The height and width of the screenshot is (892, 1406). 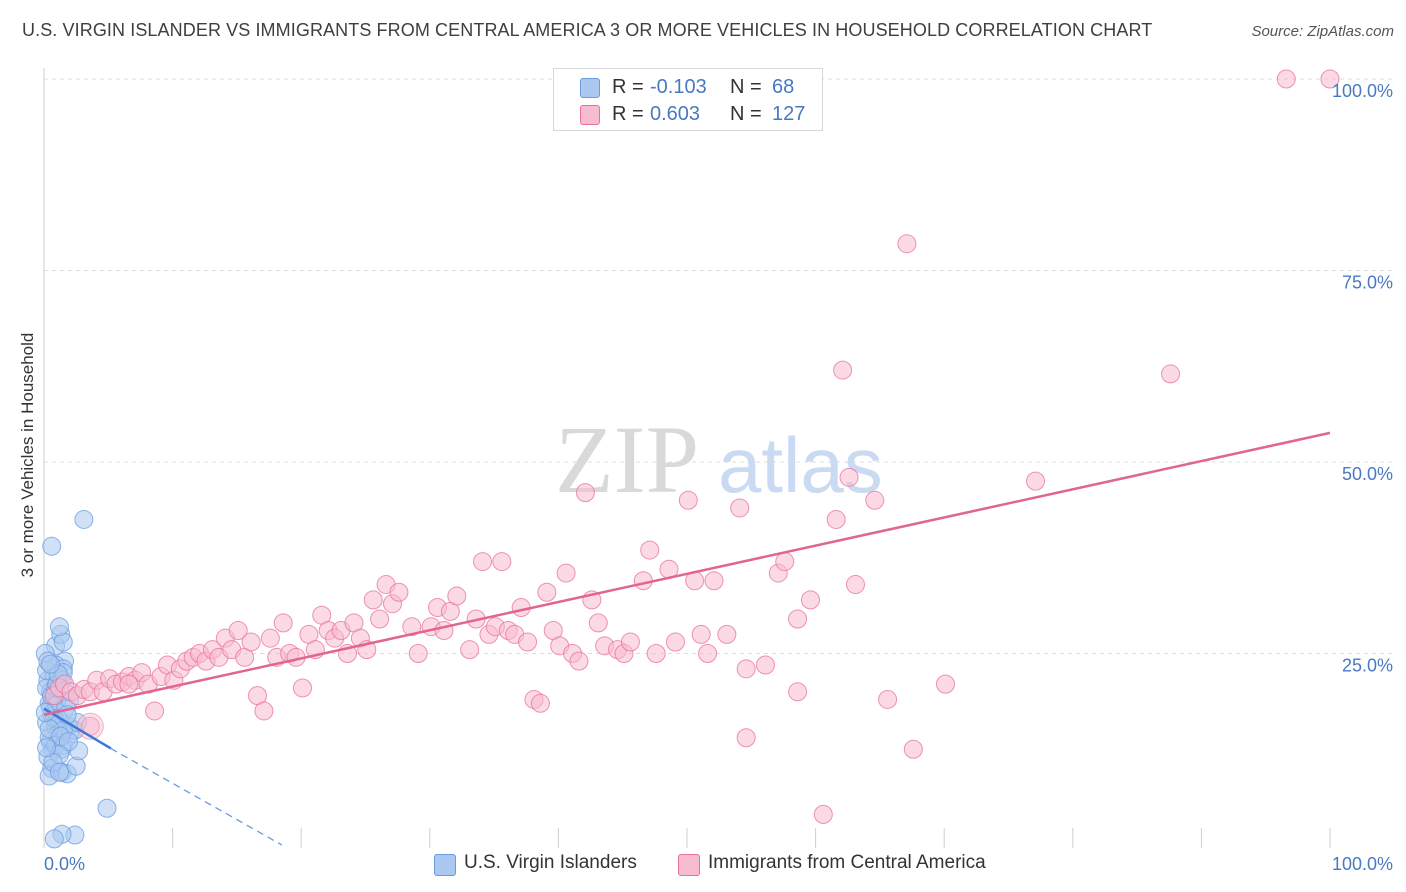 What do you see at coordinates (1362, 91) in the screenshot?
I see `y-tick-label: 100.0%` at bounding box center [1362, 91].